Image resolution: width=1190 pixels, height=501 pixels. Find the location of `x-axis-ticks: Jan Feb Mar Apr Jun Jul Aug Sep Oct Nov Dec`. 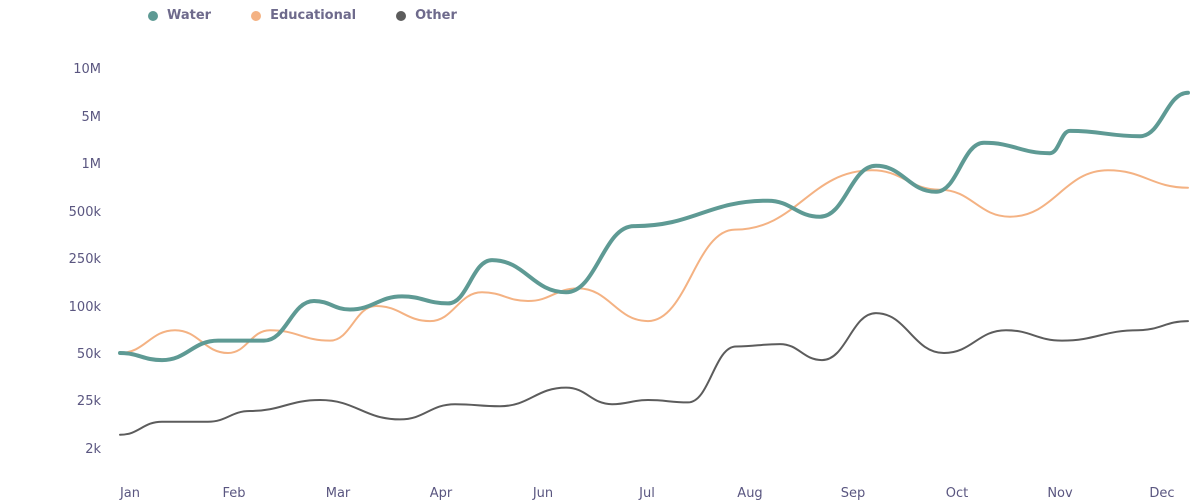

x-axis-ticks: Jan Feb Mar Apr Jun Jul Aug Sep Oct Nov Dec is located at coordinates (647, 493).